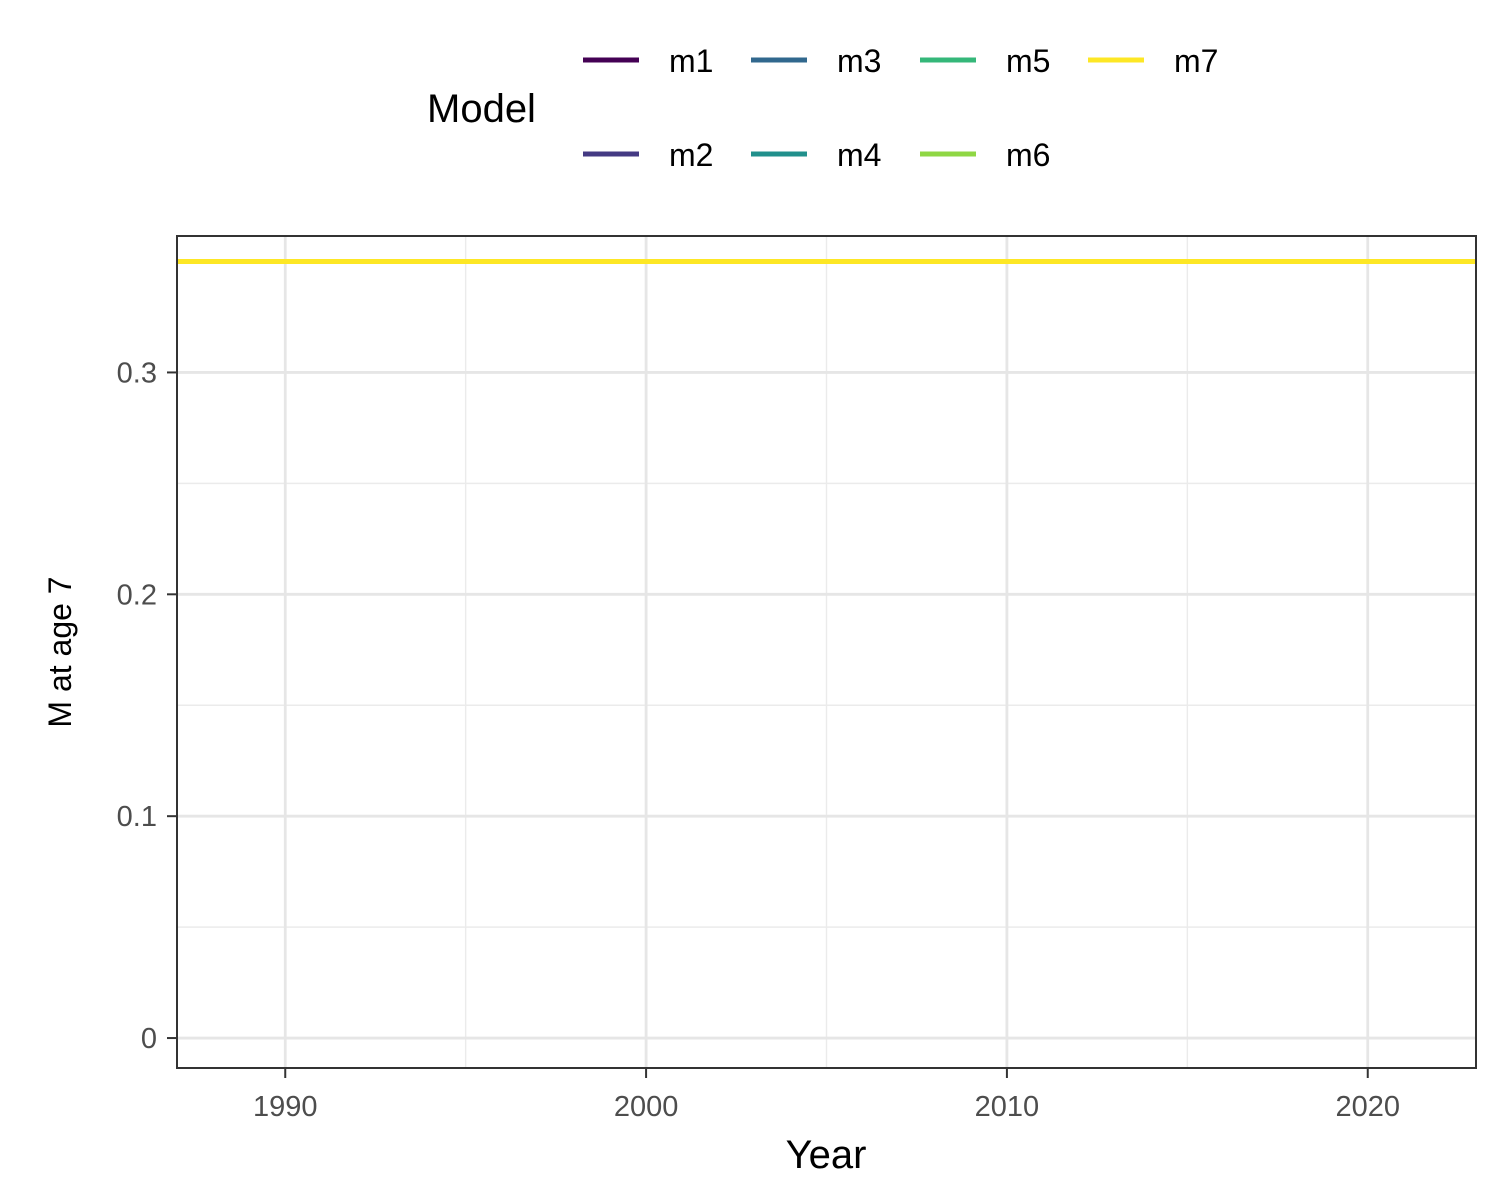 This screenshot has height=1200, width=1500. I want to click on x-axis: 1990 2000 2010 2020, so click(826, 1095).